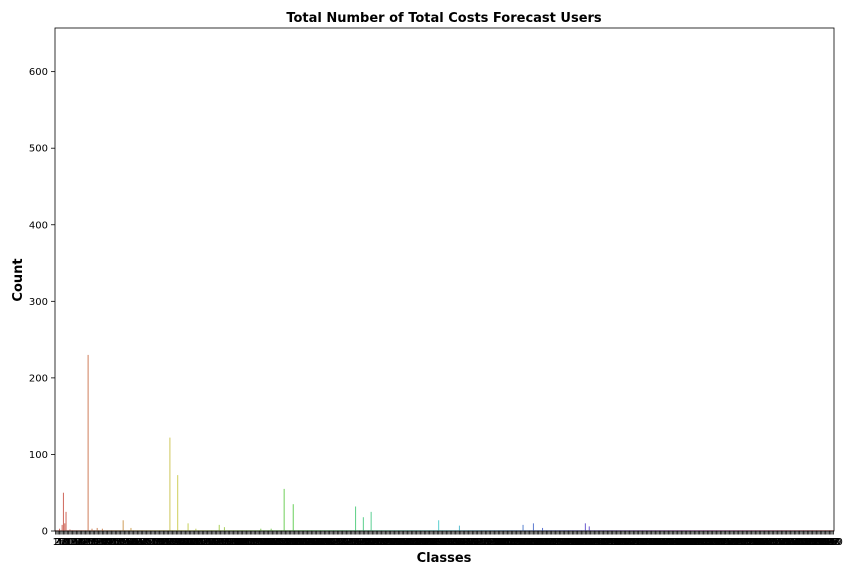  I want to click on x-tick-label: 28, so click(90, 542).